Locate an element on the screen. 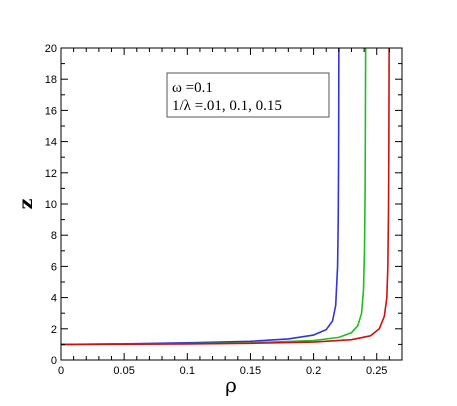 The height and width of the screenshot is (406, 457). annotation-box: ω =0.1 1/λ =.01, 0.1, 0.15 is located at coordinates (248, 95).